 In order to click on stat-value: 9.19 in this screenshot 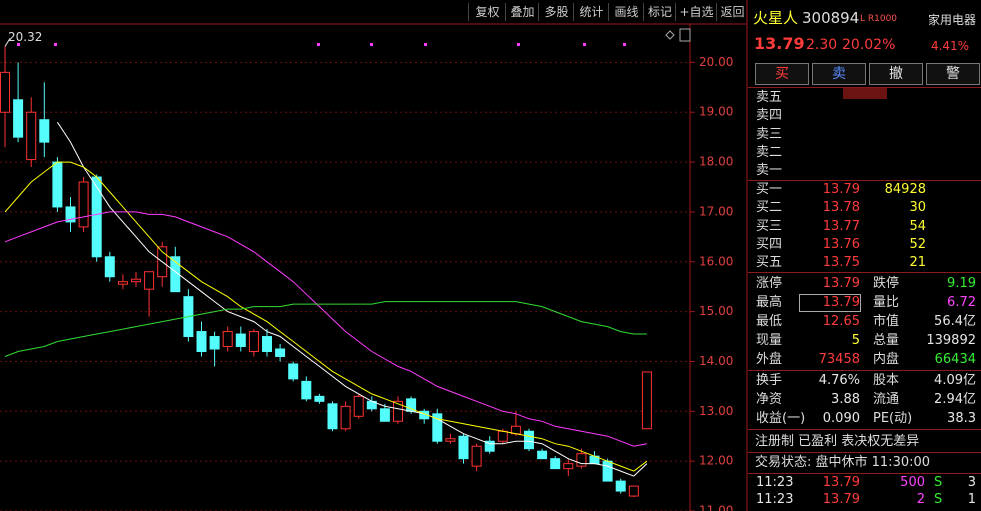, I will do `click(961, 283)`.